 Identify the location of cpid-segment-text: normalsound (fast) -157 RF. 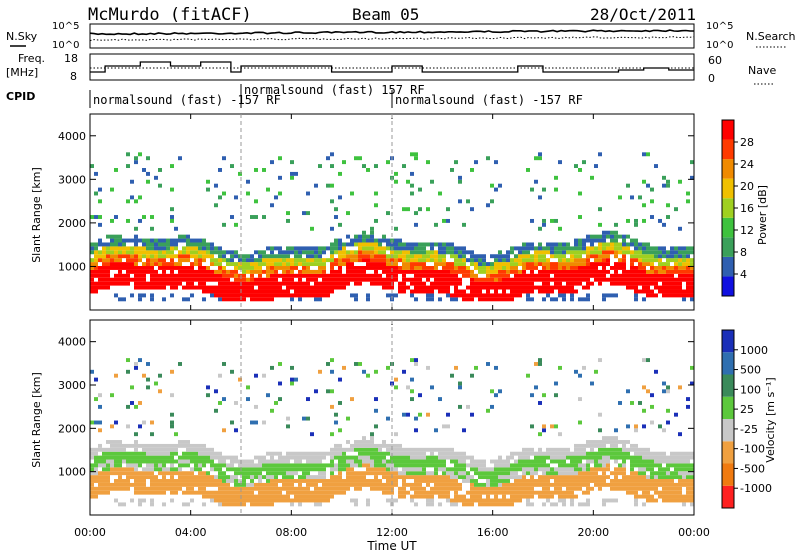
(187, 100).